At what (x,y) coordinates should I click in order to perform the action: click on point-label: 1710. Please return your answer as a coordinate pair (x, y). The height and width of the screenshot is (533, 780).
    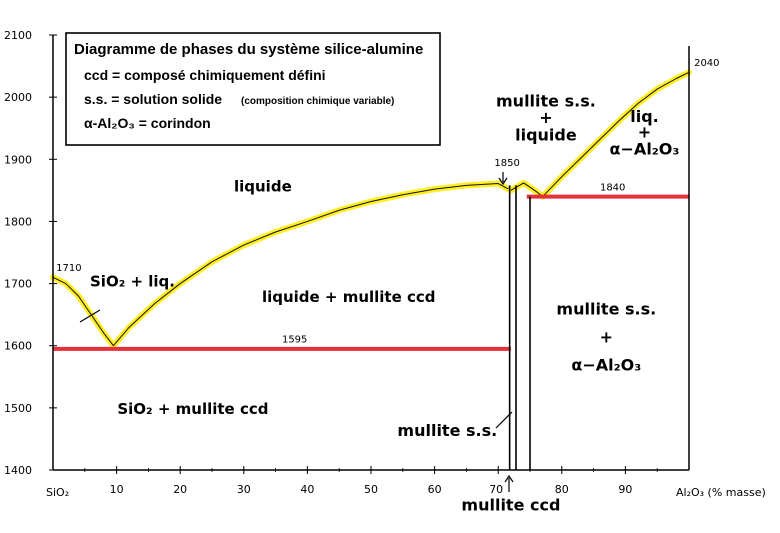
    Looking at the image, I should click on (68, 268).